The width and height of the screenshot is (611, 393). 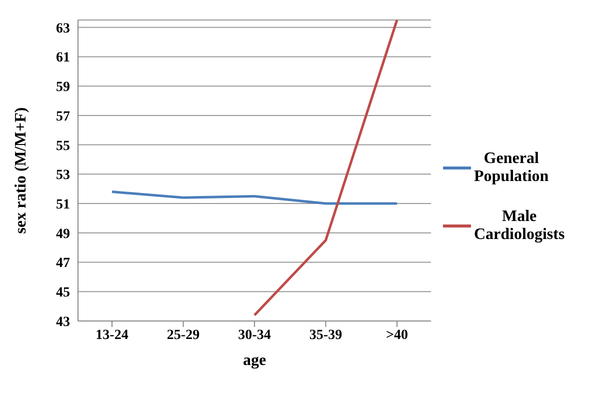 What do you see at coordinates (519, 226) in the screenshot?
I see `legend-label: Male Cardiologists` at bounding box center [519, 226].